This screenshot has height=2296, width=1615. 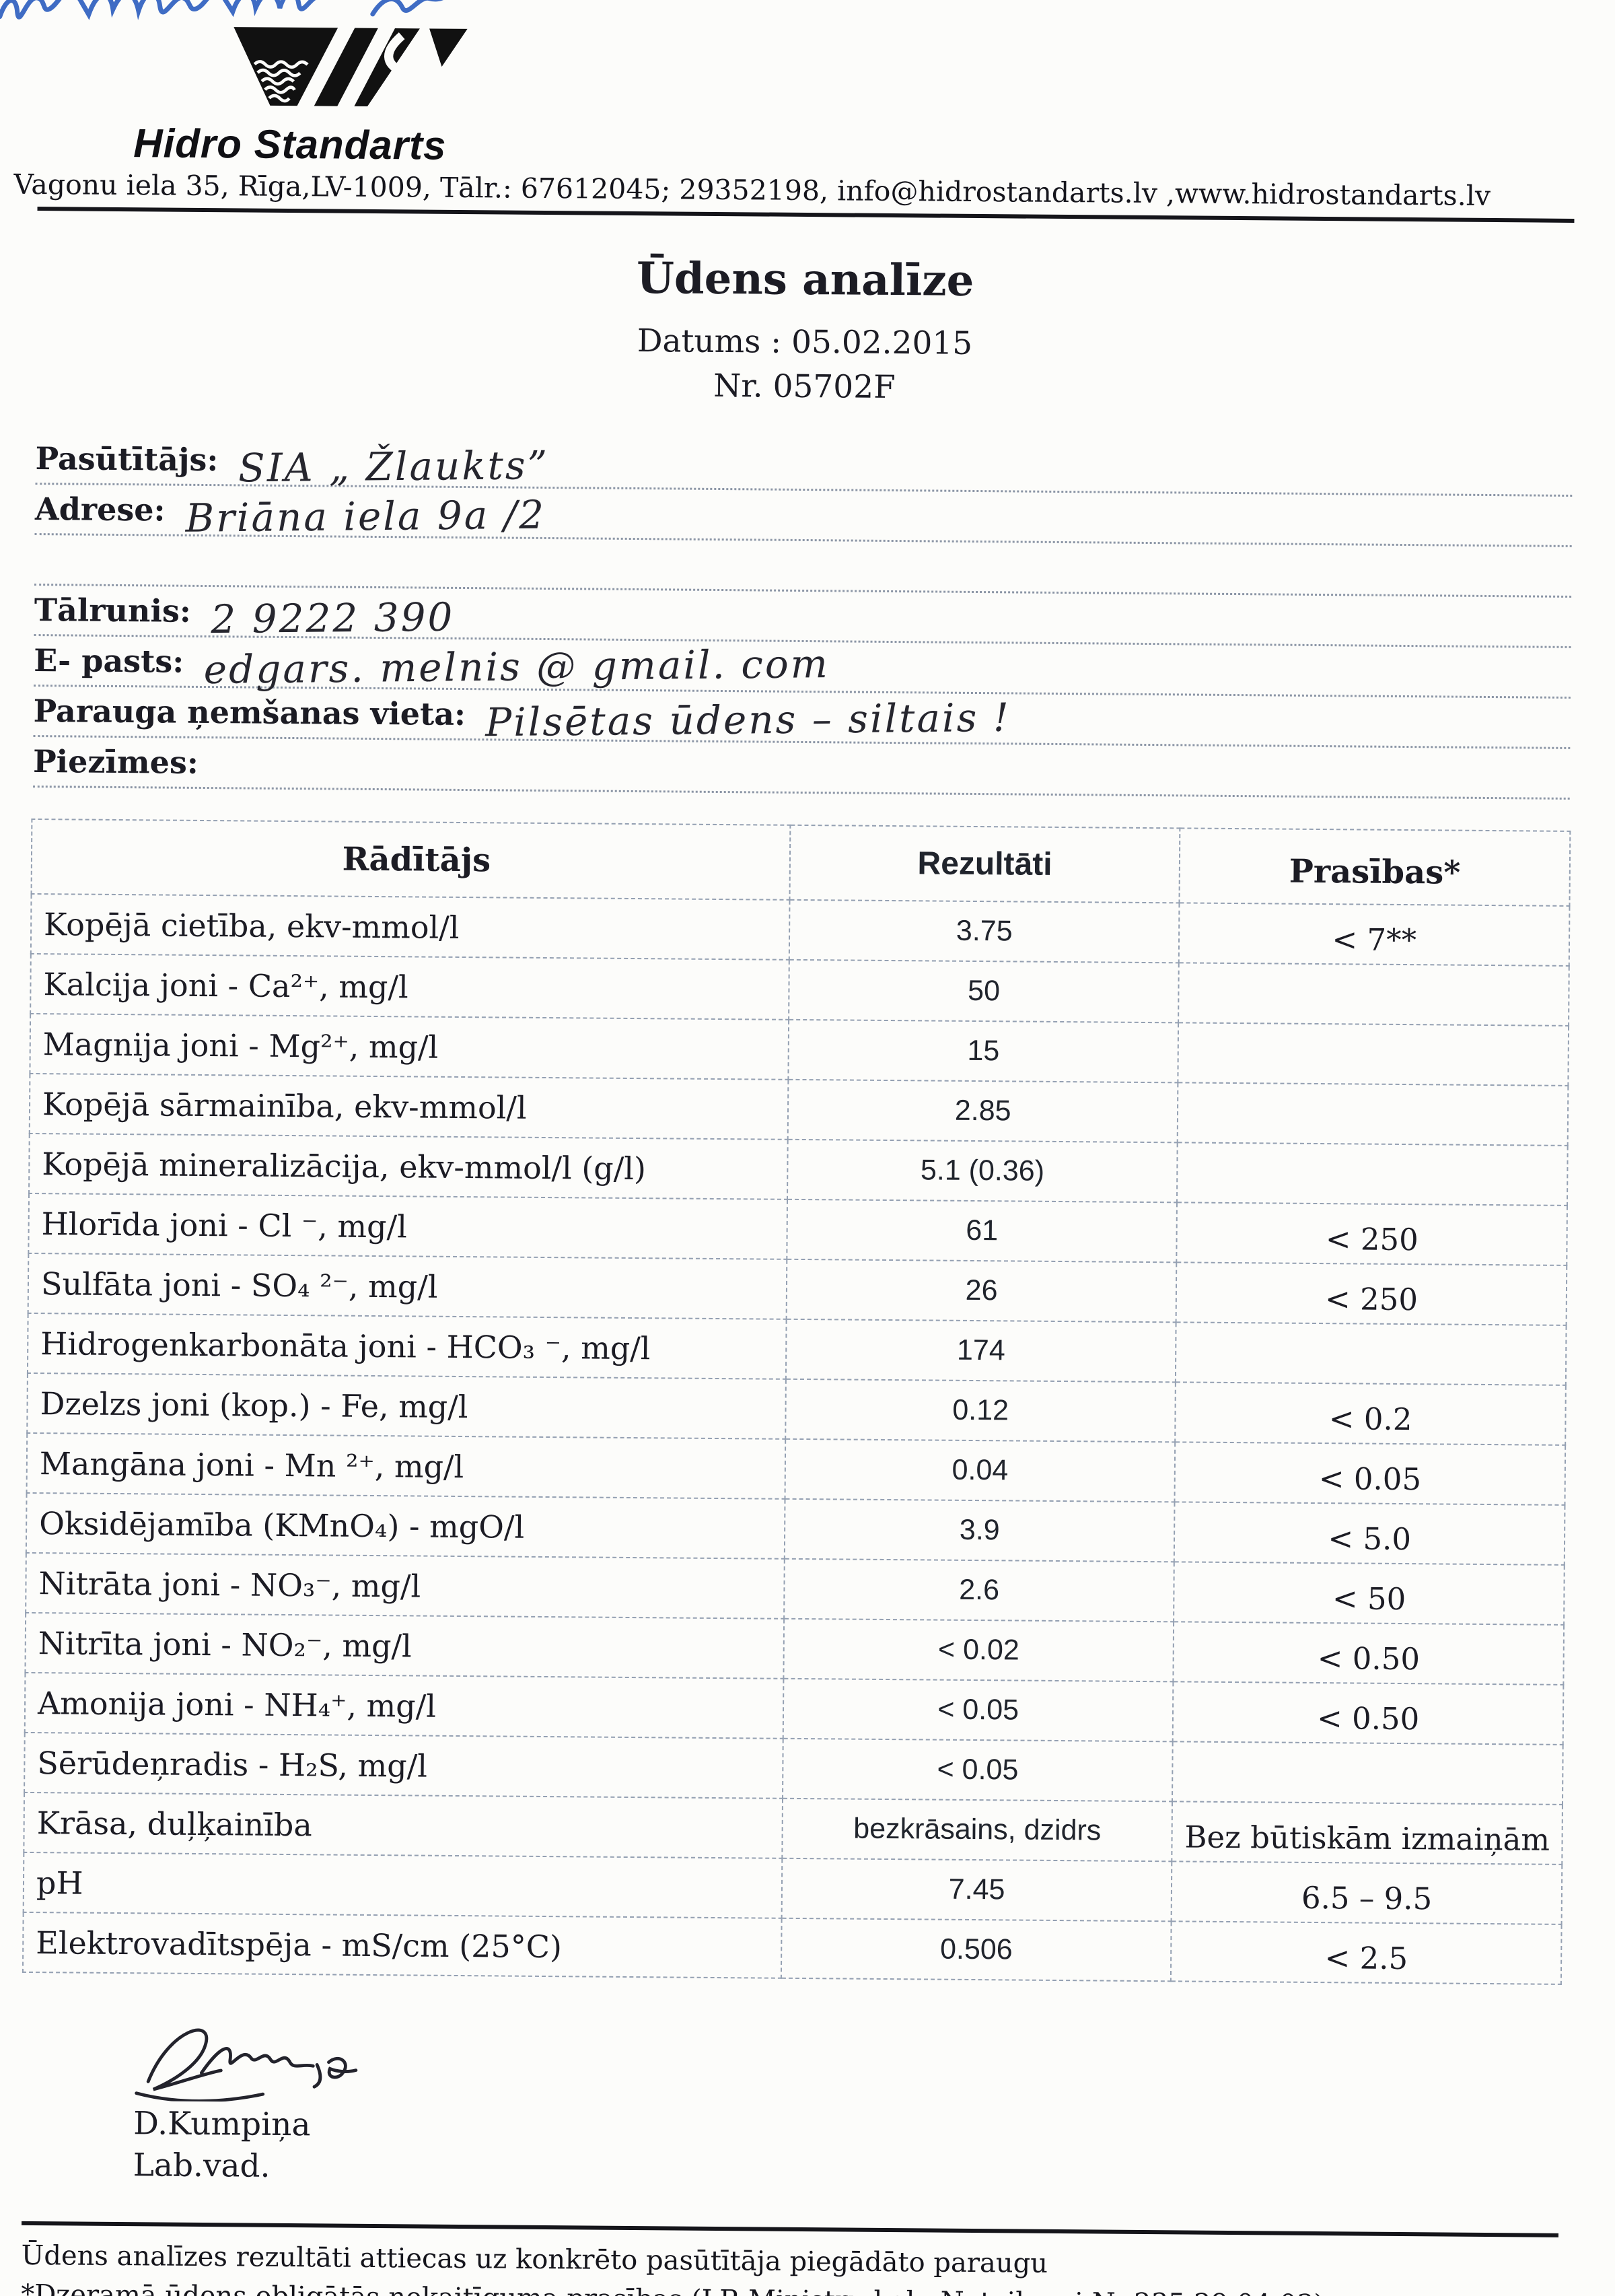 I want to click on result-value-cell: 0.506, so click(x=977, y=1950).